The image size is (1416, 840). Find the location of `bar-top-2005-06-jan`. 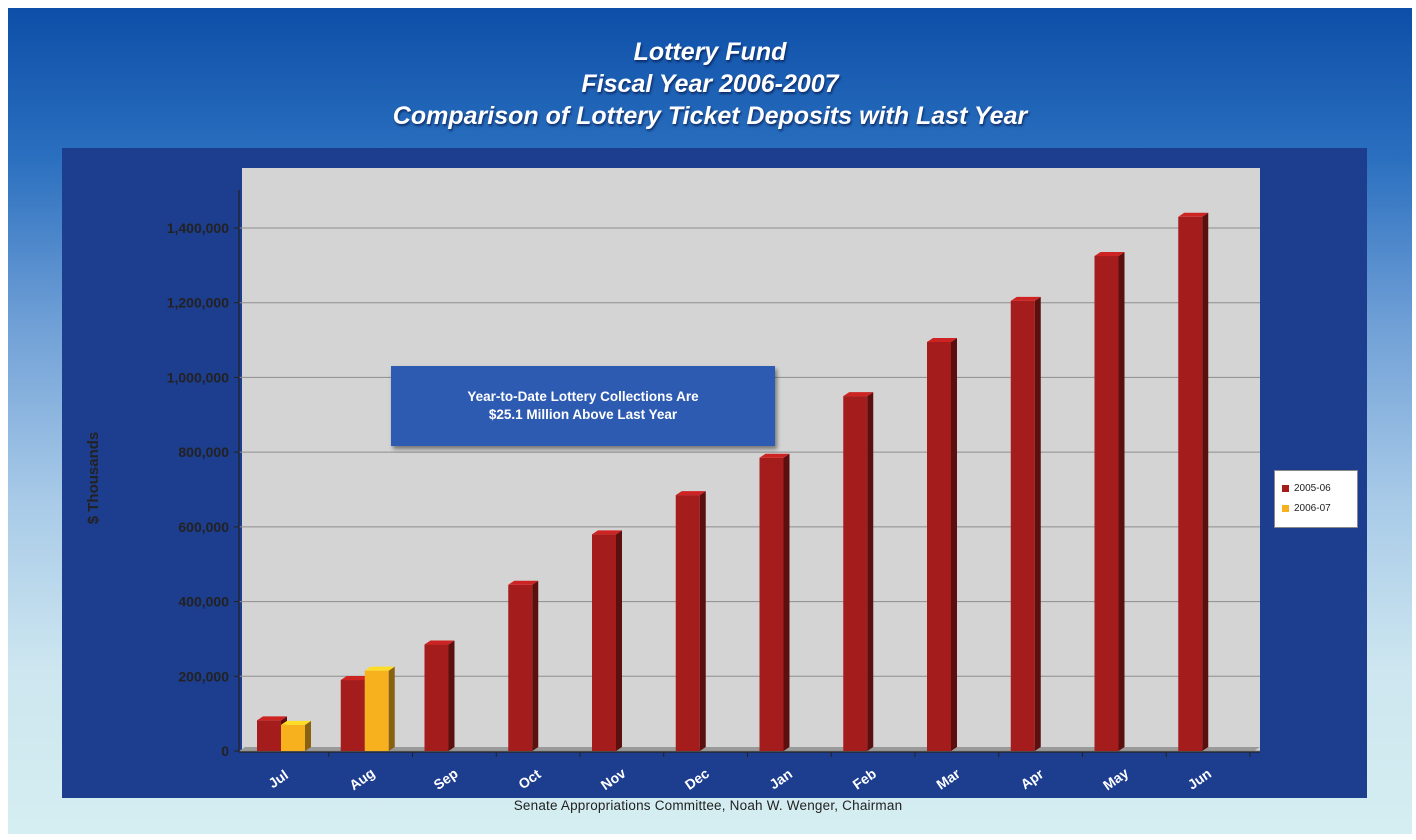

bar-top-2005-06-jan is located at coordinates (774, 455).